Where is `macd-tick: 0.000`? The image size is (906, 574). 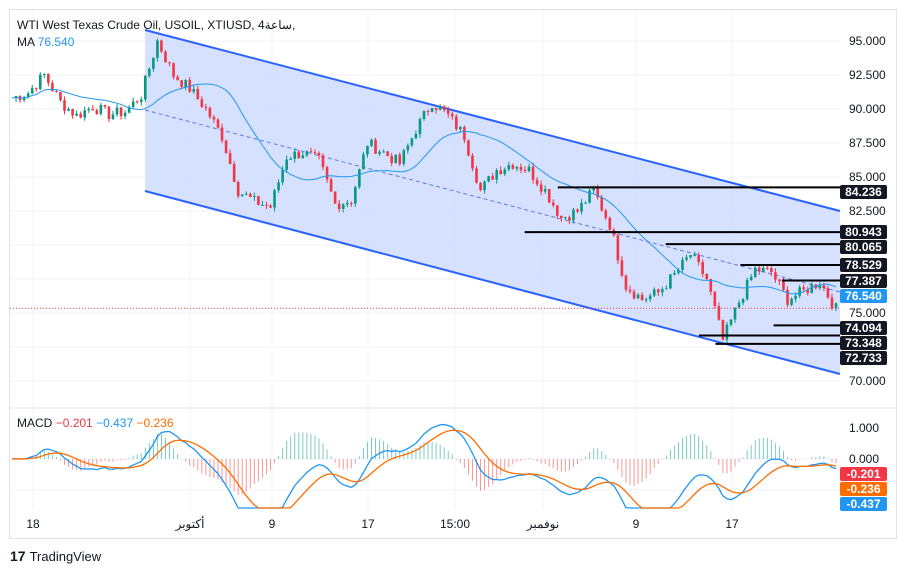 macd-tick: 0.000 is located at coordinates (864, 459).